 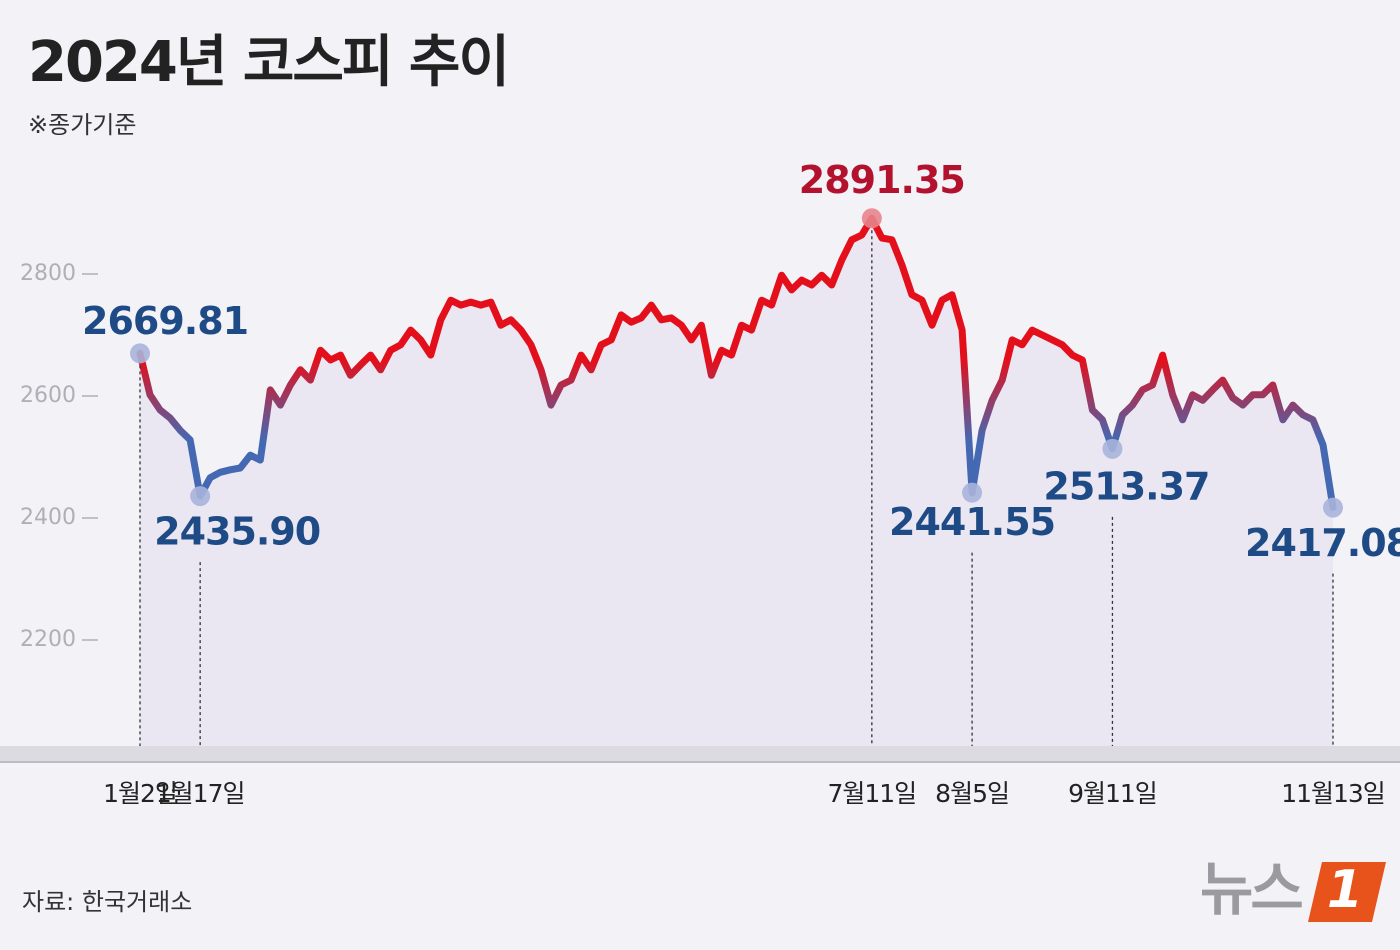 I want to click on x-tick-label: 7월11일, so click(x=871, y=793).